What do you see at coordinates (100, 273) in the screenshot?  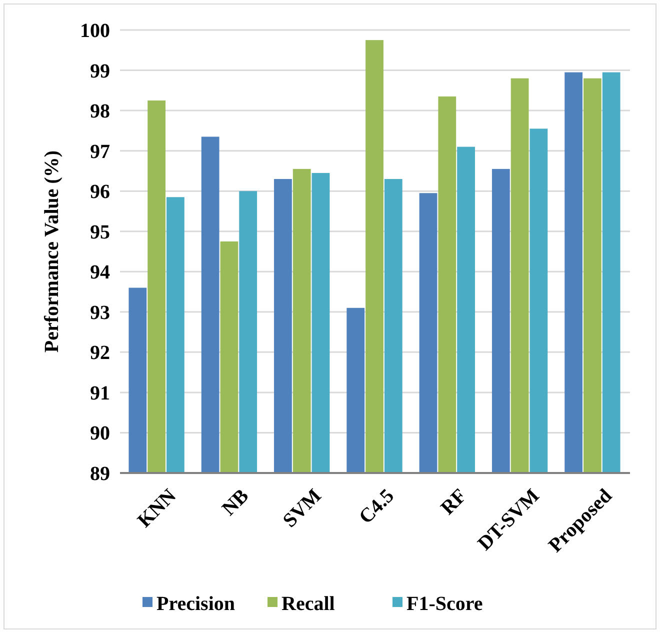 I see `y-tick-label: 94` at bounding box center [100, 273].